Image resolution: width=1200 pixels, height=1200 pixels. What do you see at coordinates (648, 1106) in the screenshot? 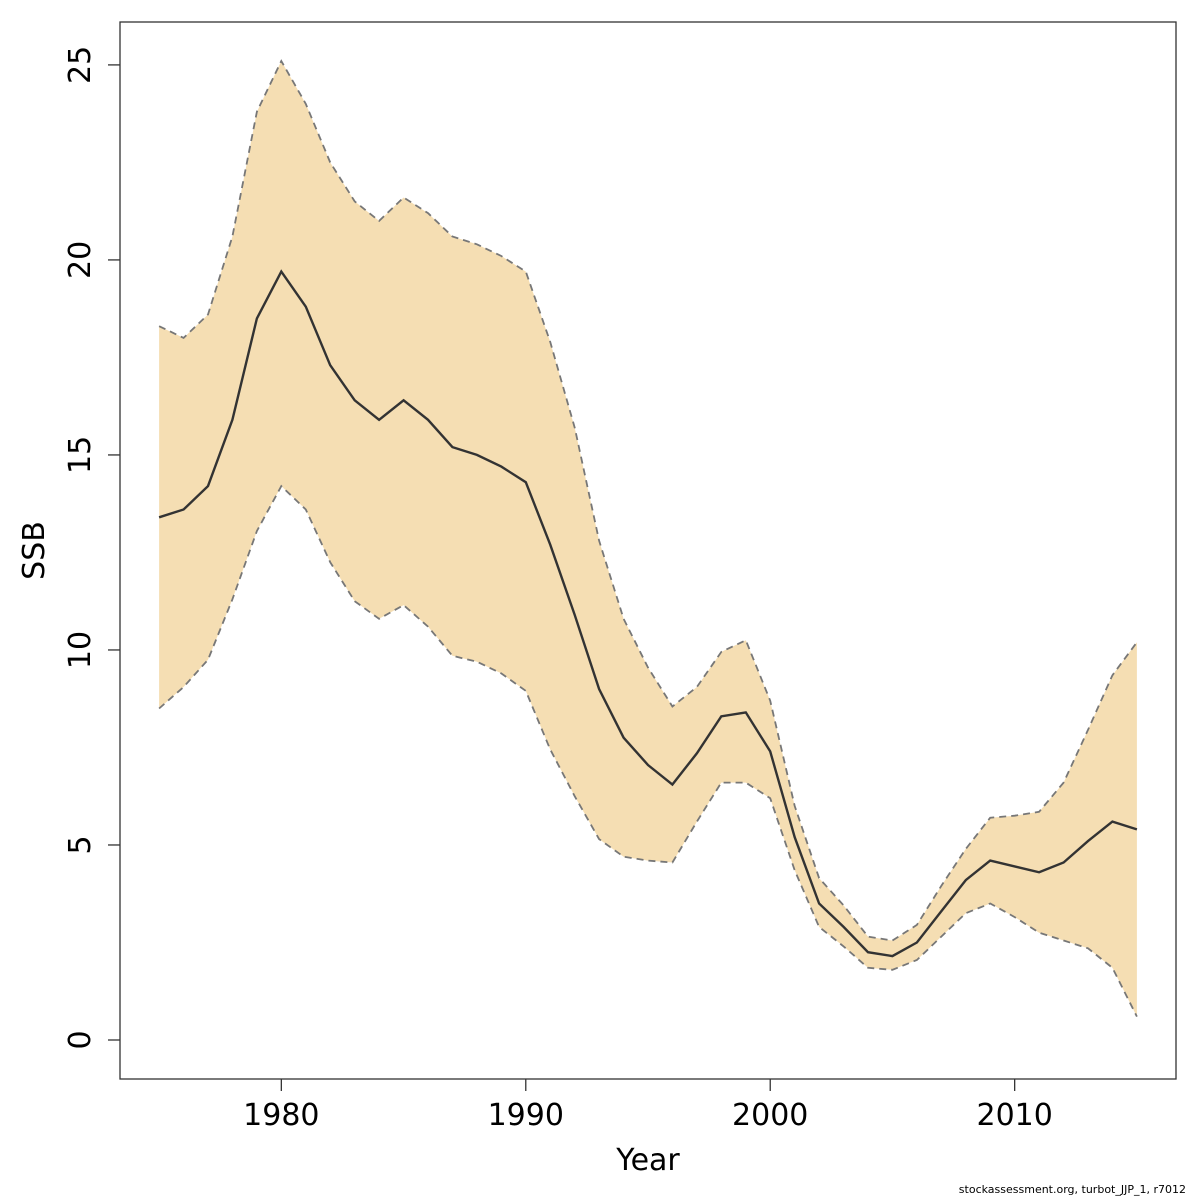
I see `x-axis: 1980 1990 2000 2010` at bounding box center [648, 1106].